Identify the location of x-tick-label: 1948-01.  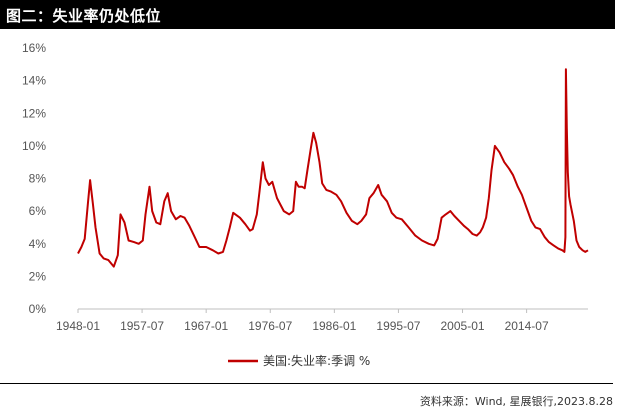
(78, 326).